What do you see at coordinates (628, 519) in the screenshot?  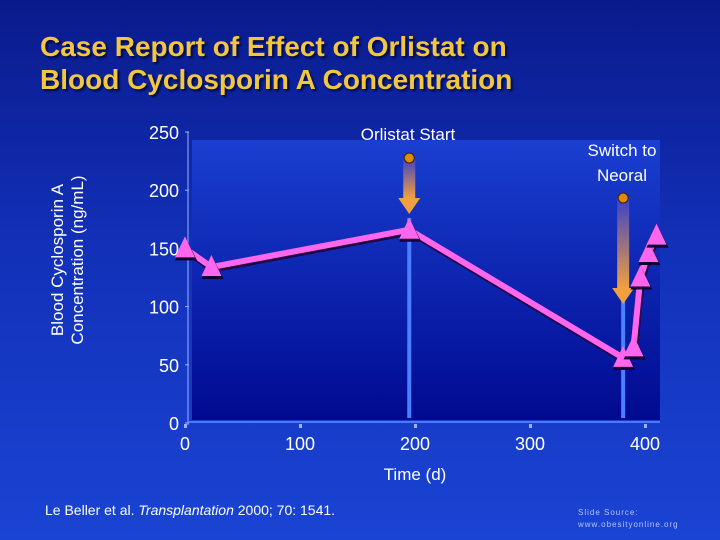 I see `slide-source: Slide Source: www.obesityonline.org` at bounding box center [628, 519].